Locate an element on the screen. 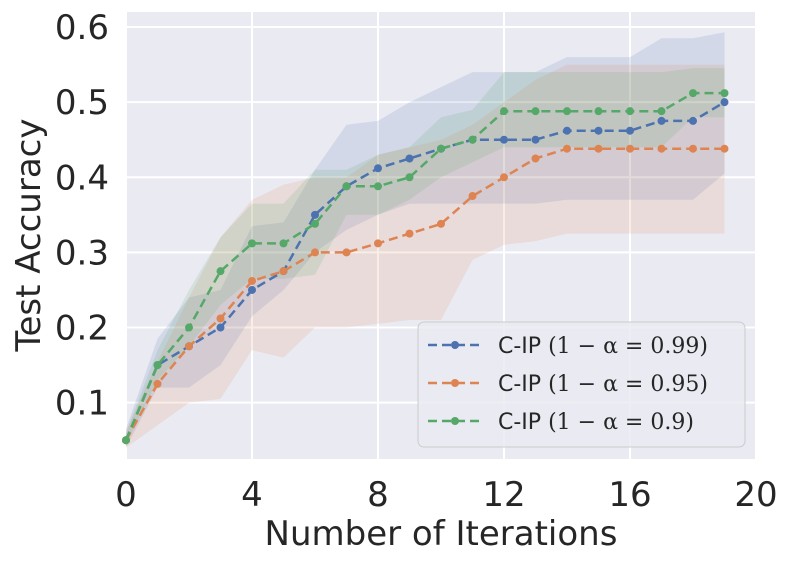 This screenshot has width=793, height=564. y-tick-label: 0.1 is located at coordinates (82, 404).